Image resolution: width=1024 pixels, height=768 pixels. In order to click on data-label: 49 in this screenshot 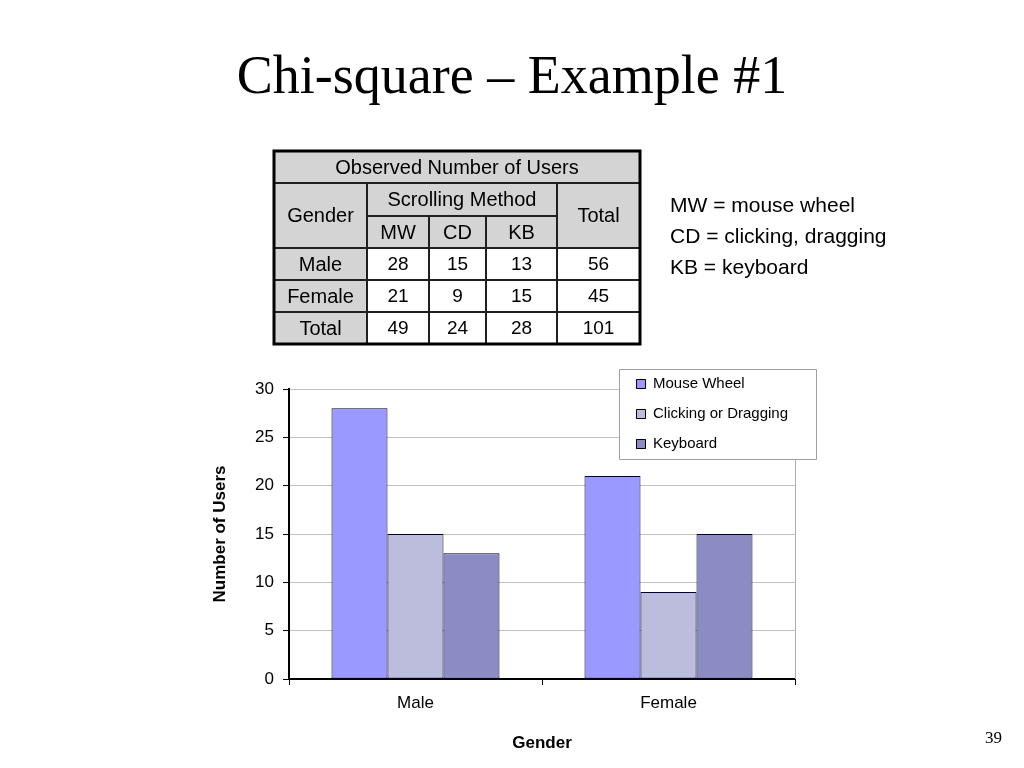, I will do `click(398, 328)`.